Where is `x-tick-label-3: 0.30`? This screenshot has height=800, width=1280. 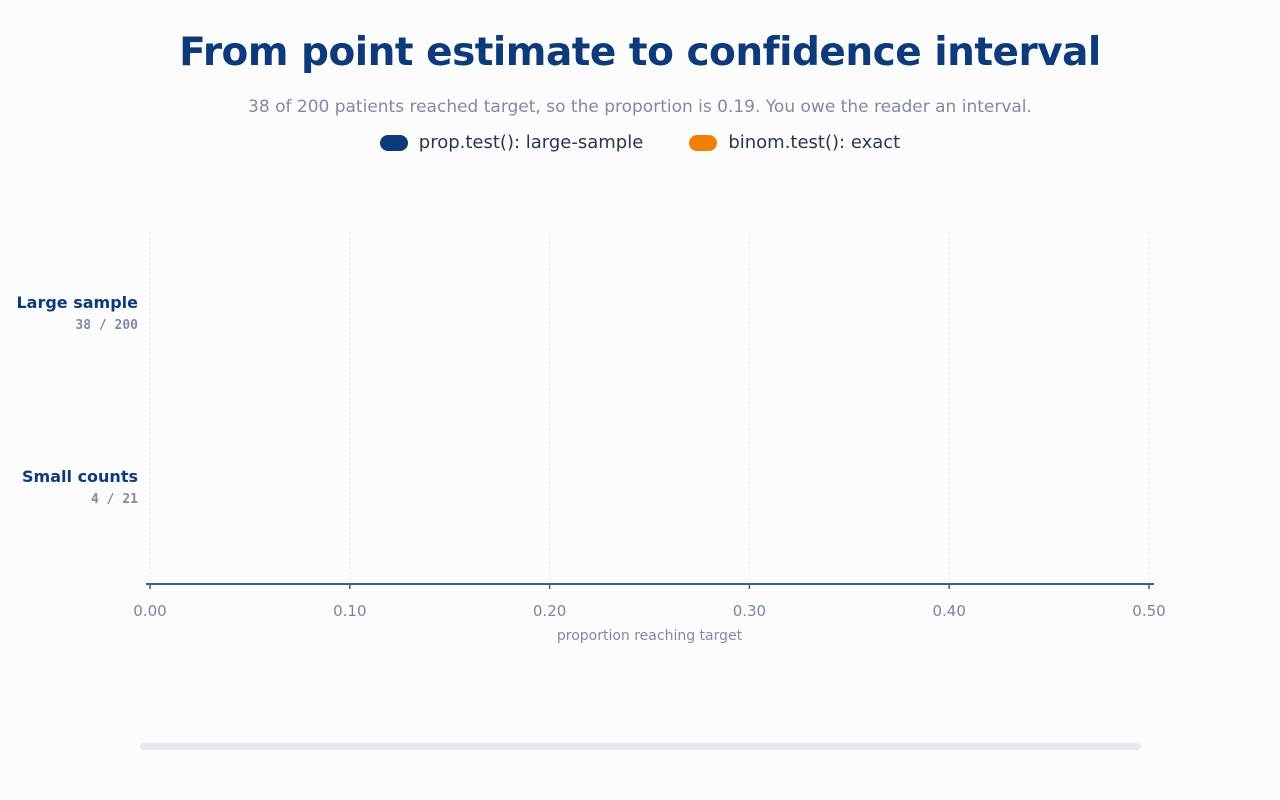
x-tick-label-3: 0.30 is located at coordinates (749, 611).